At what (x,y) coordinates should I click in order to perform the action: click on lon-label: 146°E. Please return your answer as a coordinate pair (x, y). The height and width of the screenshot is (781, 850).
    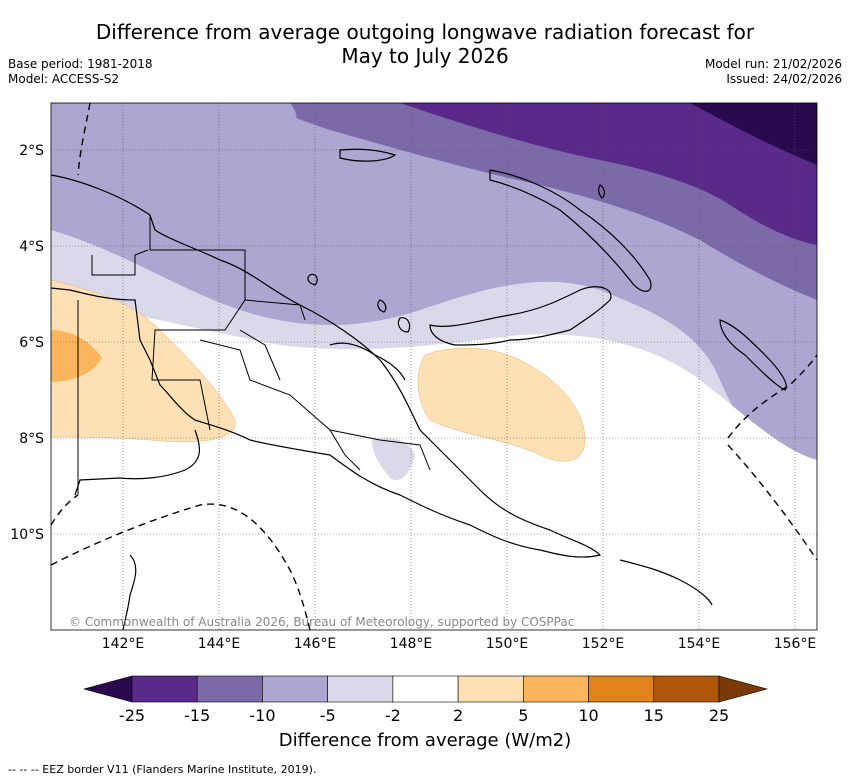
    Looking at the image, I should click on (315, 644).